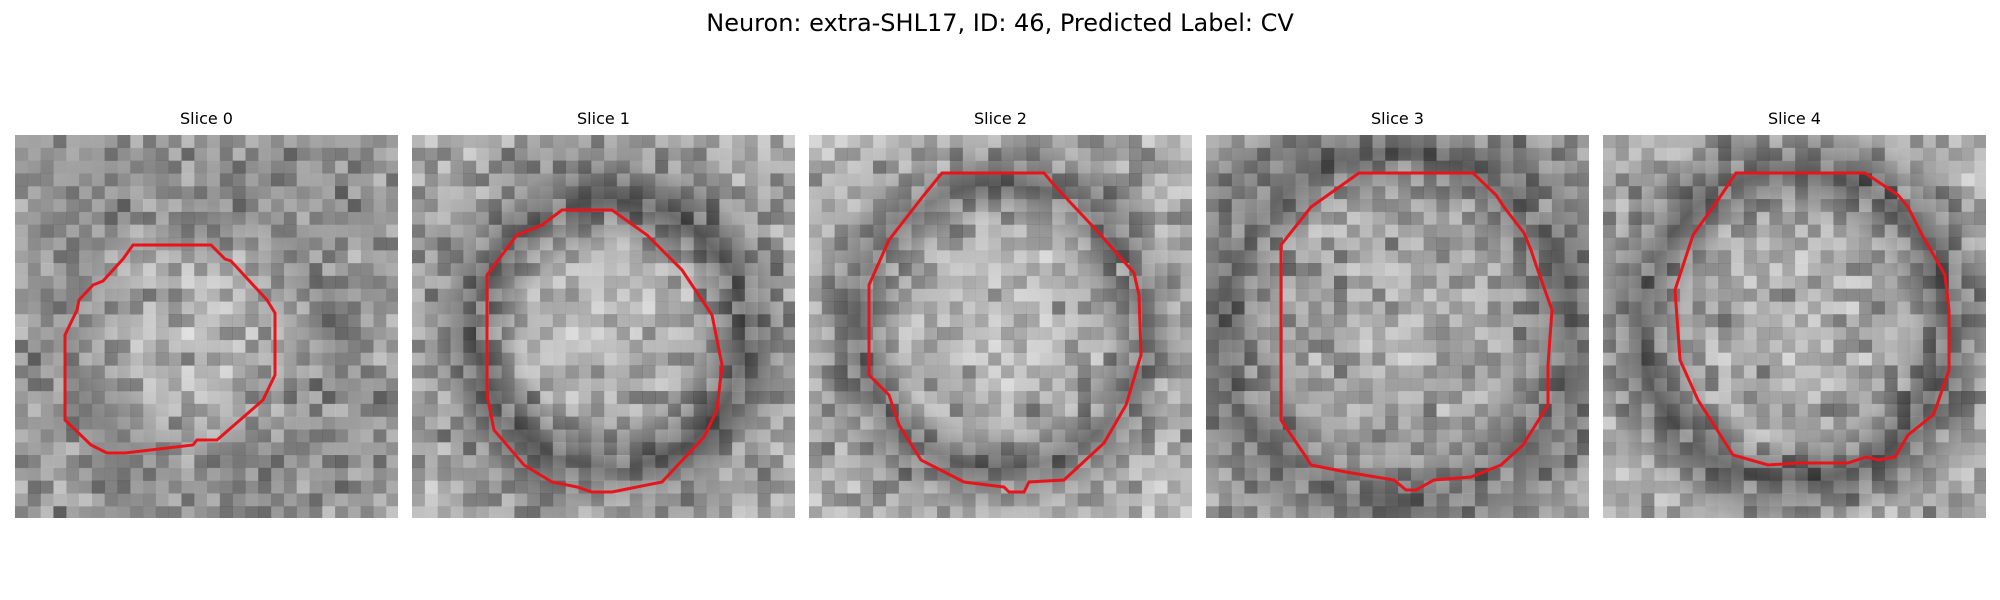 The height and width of the screenshot is (600, 2000). What do you see at coordinates (206, 118) in the screenshot?
I see `slice-title-0: Slice 0` at bounding box center [206, 118].